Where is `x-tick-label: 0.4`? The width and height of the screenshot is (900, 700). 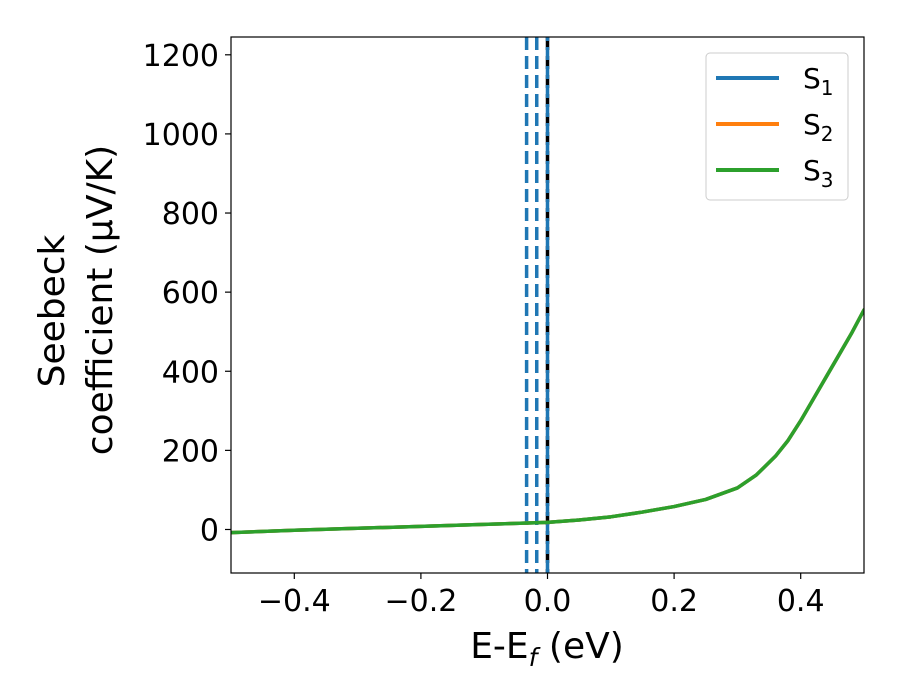
x-tick-label: 0.4 is located at coordinates (801, 601).